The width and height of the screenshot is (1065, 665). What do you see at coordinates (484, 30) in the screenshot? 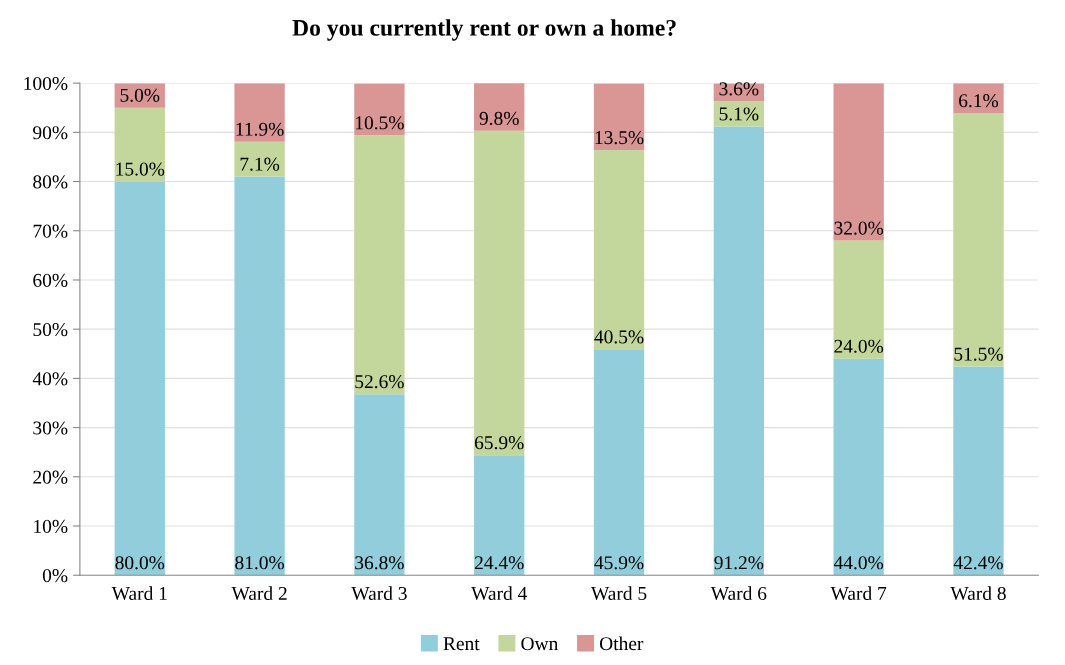
I see `chart-title: Do you currently rent or own a home?` at bounding box center [484, 30].